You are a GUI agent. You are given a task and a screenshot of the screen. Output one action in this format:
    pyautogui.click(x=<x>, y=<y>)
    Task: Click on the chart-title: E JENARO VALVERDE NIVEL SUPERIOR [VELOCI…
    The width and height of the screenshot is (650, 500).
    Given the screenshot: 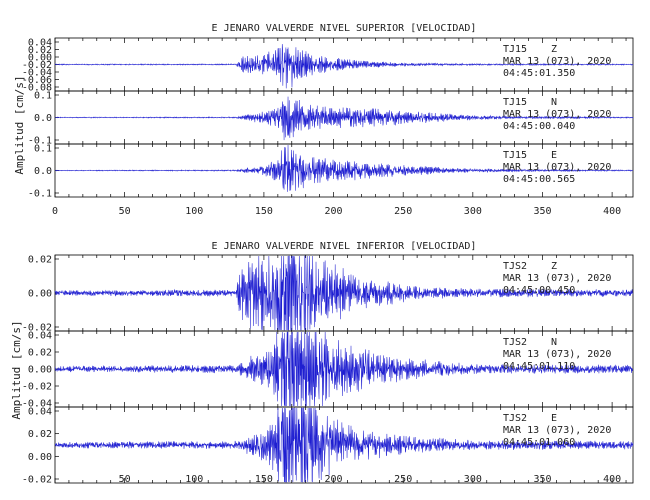 What is the action you would take?
    pyautogui.click(x=344, y=28)
    